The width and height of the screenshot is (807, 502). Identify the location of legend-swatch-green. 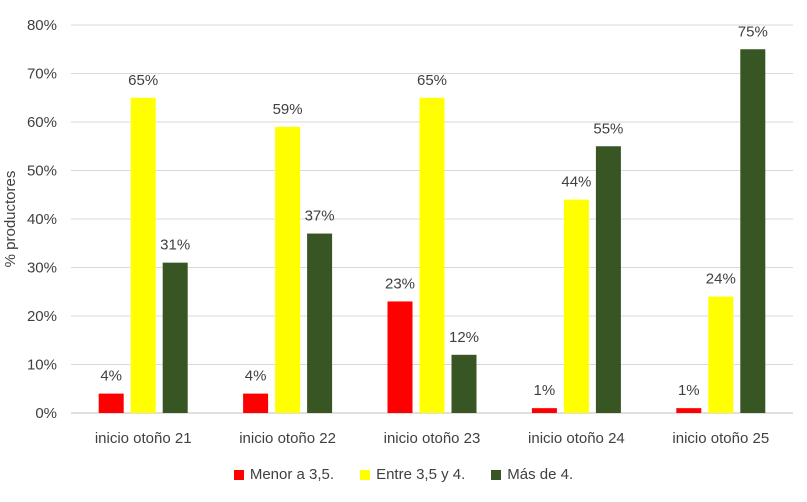
(496, 474).